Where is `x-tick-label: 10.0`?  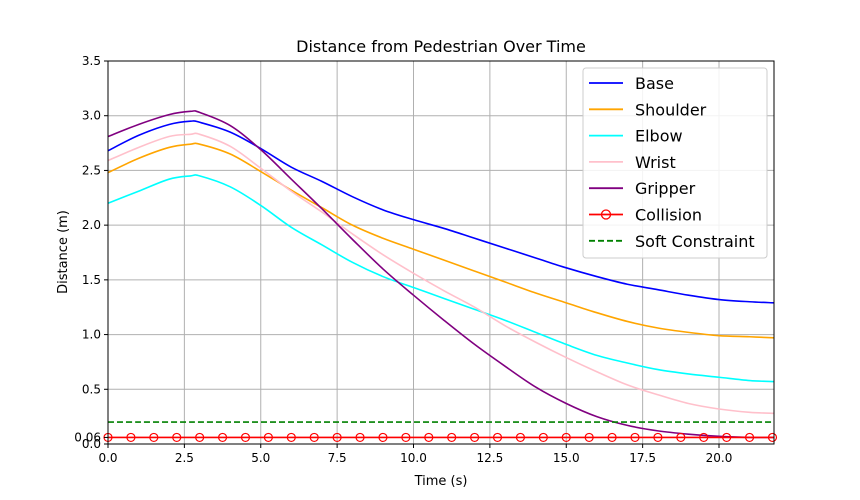 x-tick-label: 10.0 is located at coordinates (413, 458).